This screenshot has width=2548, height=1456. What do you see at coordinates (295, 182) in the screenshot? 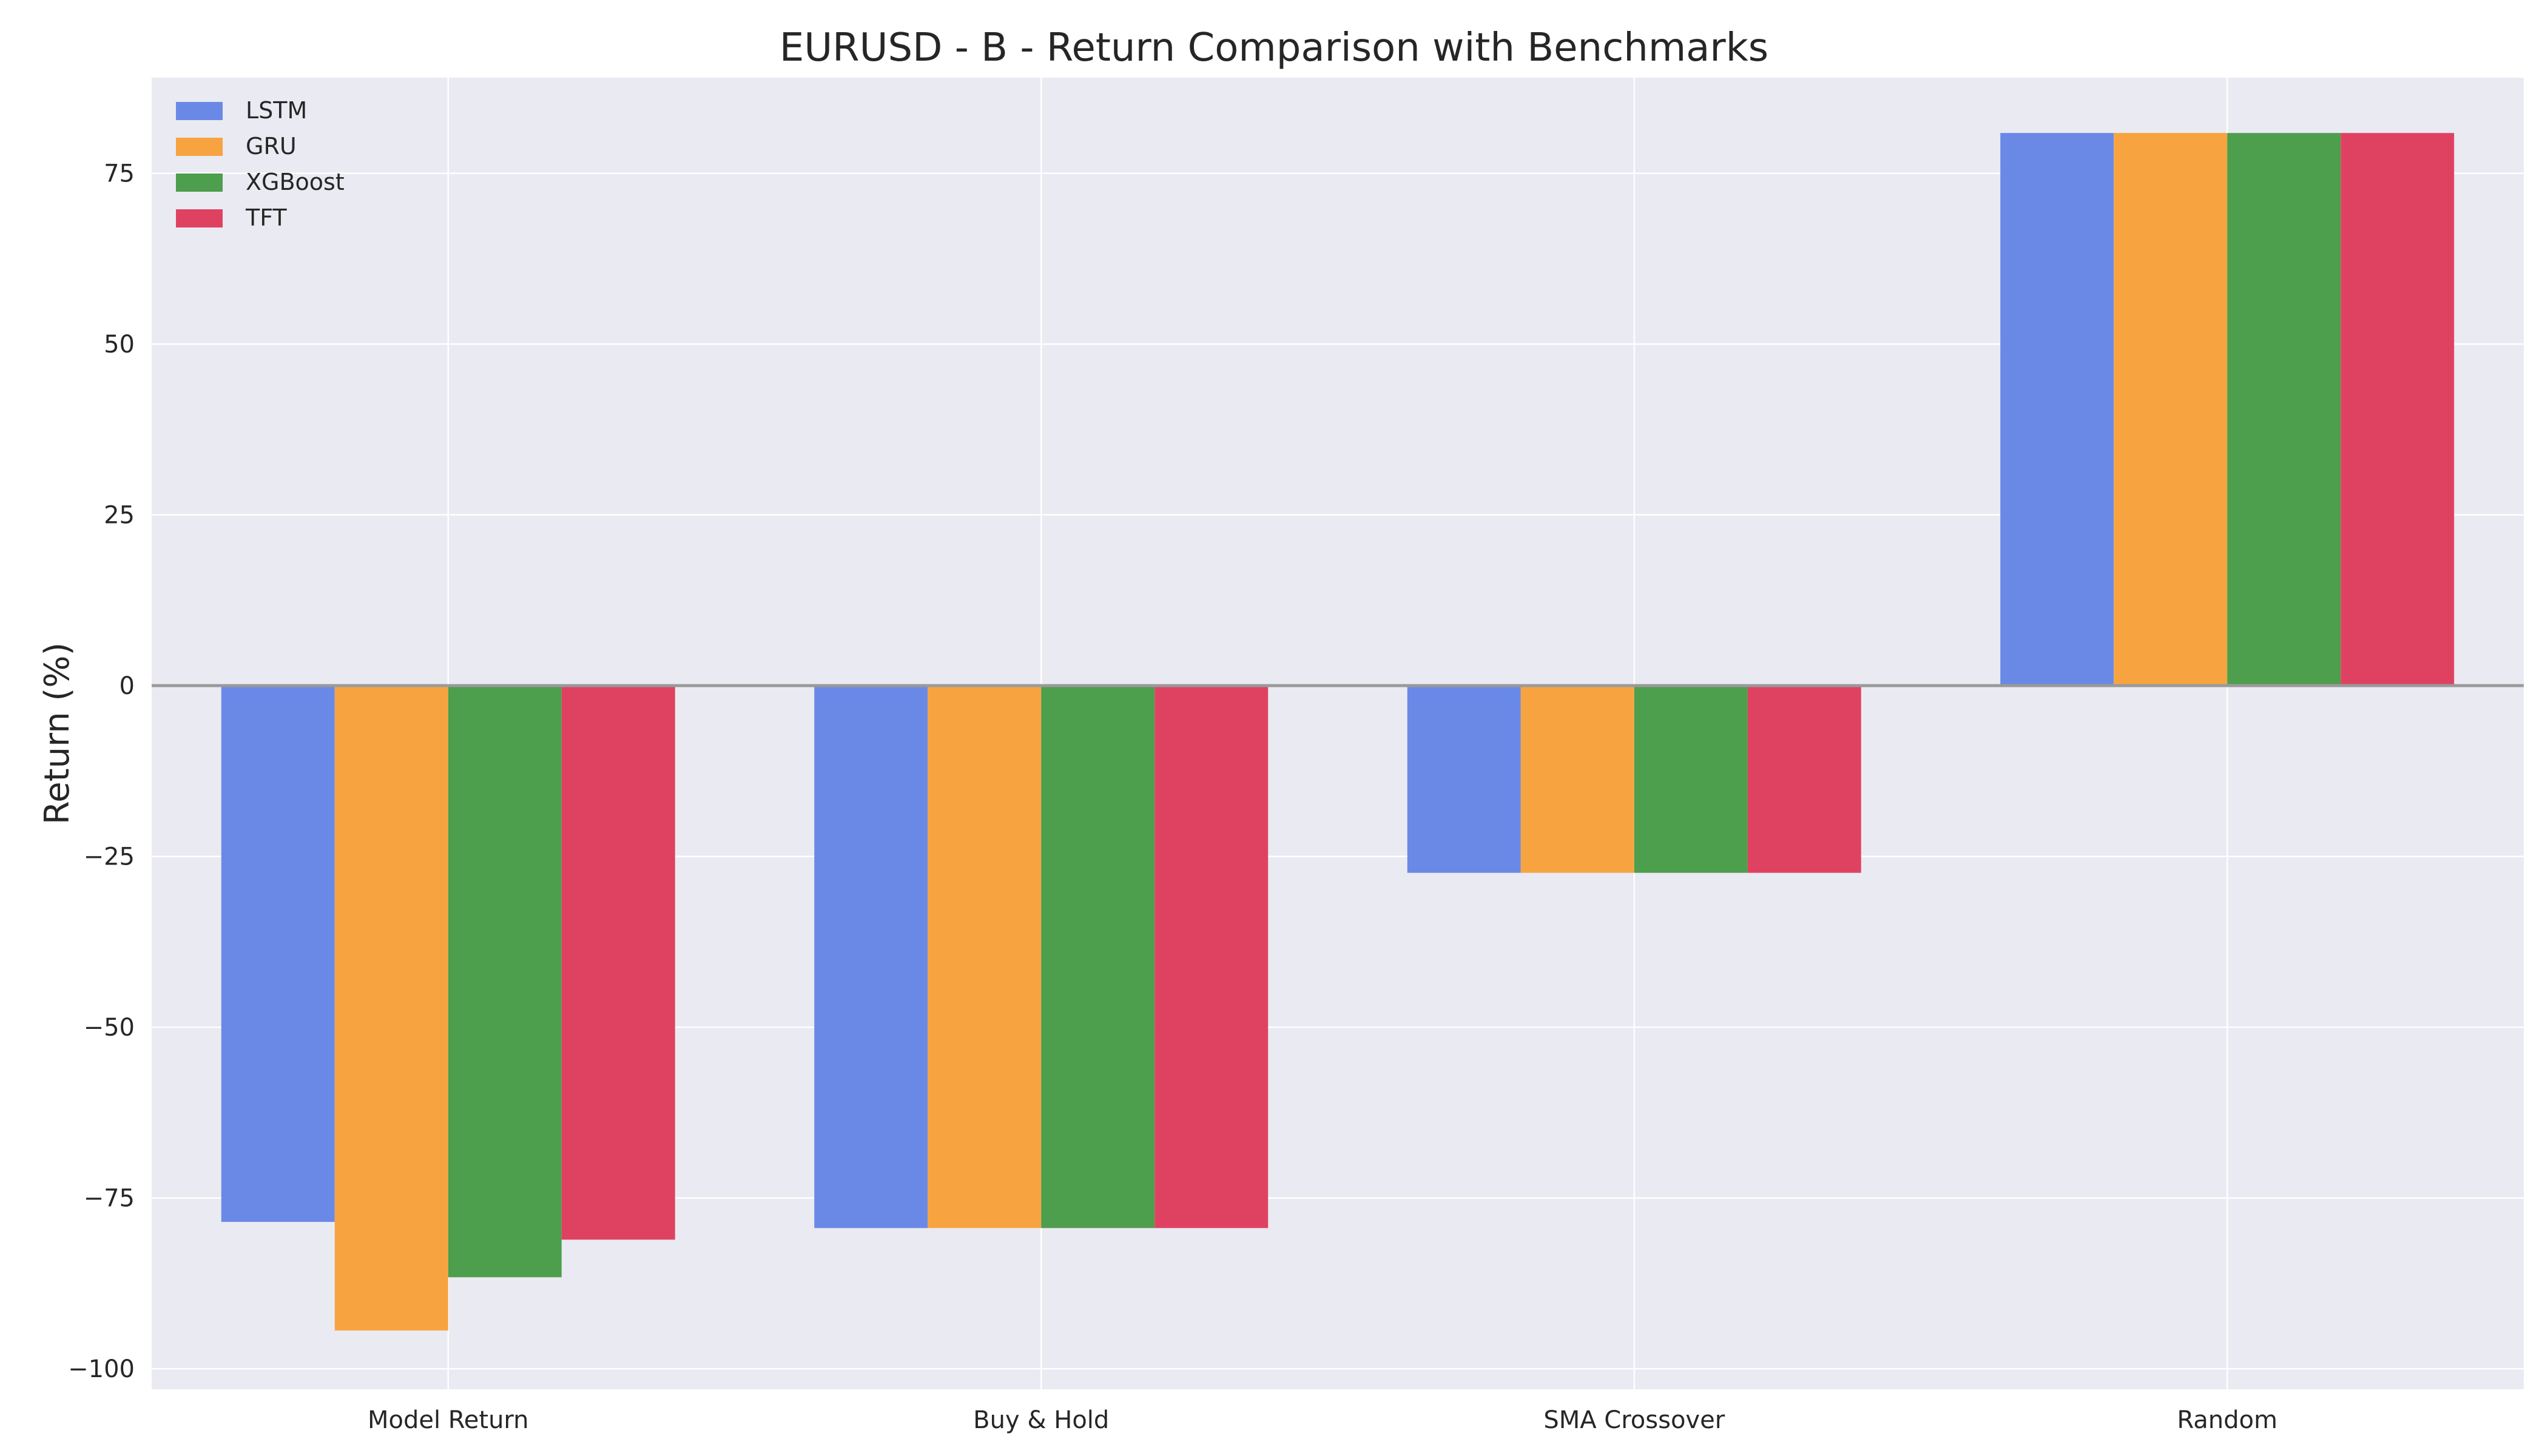
I see `legend-label-xgboost: XGBoost` at bounding box center [295, 182].